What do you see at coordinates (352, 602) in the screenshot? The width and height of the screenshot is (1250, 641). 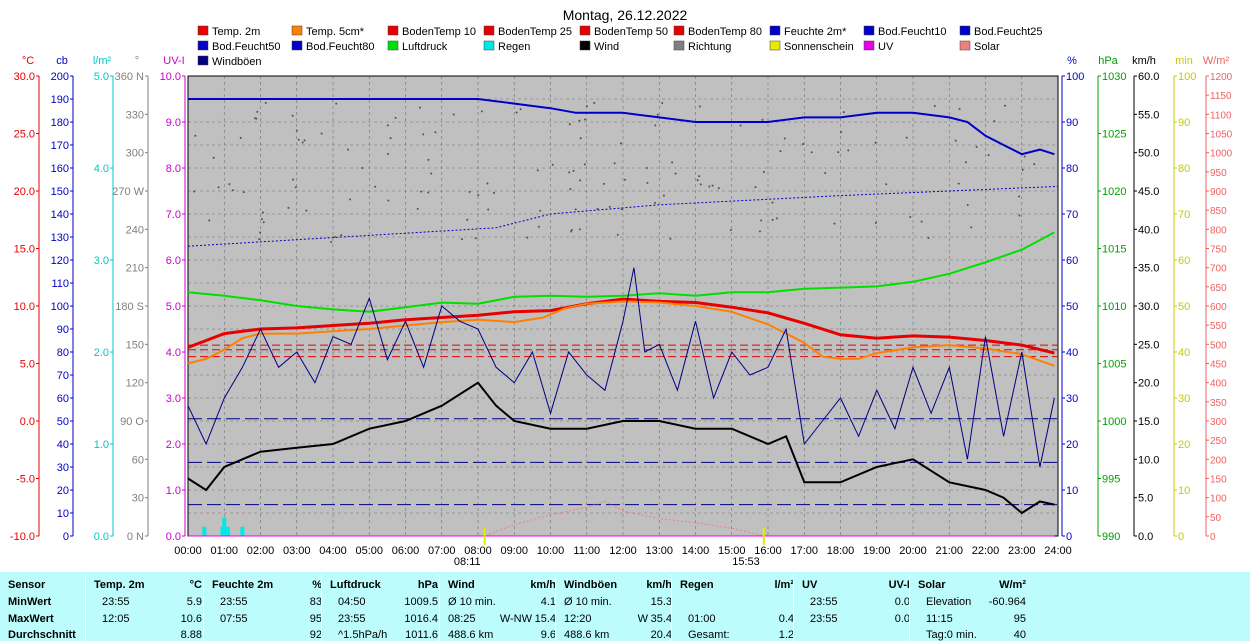 I see `stats-cell: 04:50` at bounding box center [352, 602].